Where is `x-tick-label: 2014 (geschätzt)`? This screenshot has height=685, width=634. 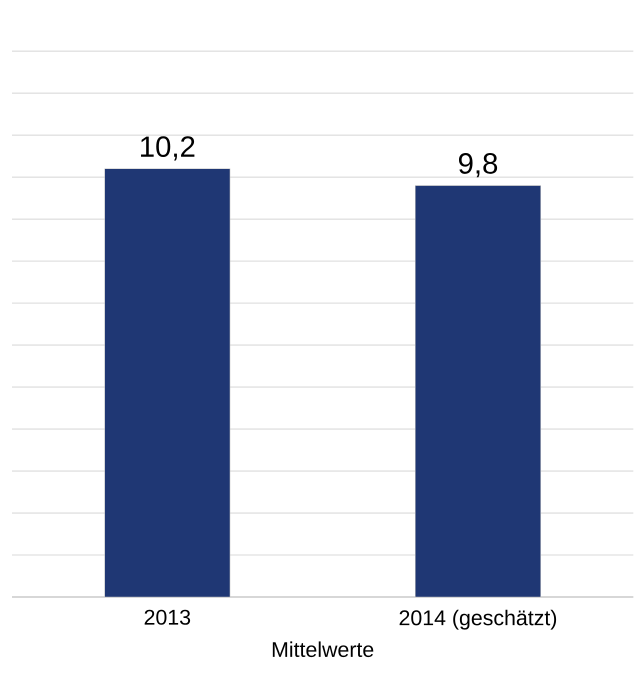
x-tick-label: 2014 (geschätzt) is located at coordinates (478, 620).